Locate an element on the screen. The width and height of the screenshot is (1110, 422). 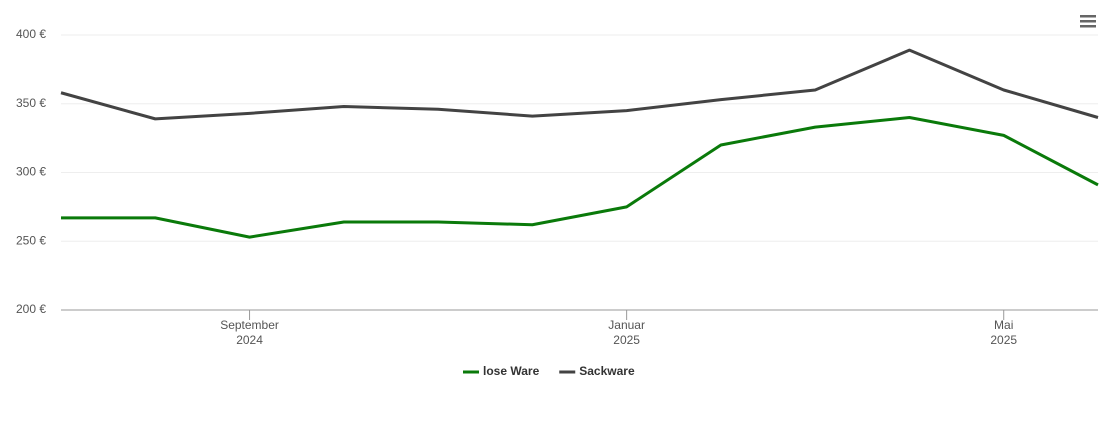
x-tick-label: Januar is located at coordinates (626, 325).